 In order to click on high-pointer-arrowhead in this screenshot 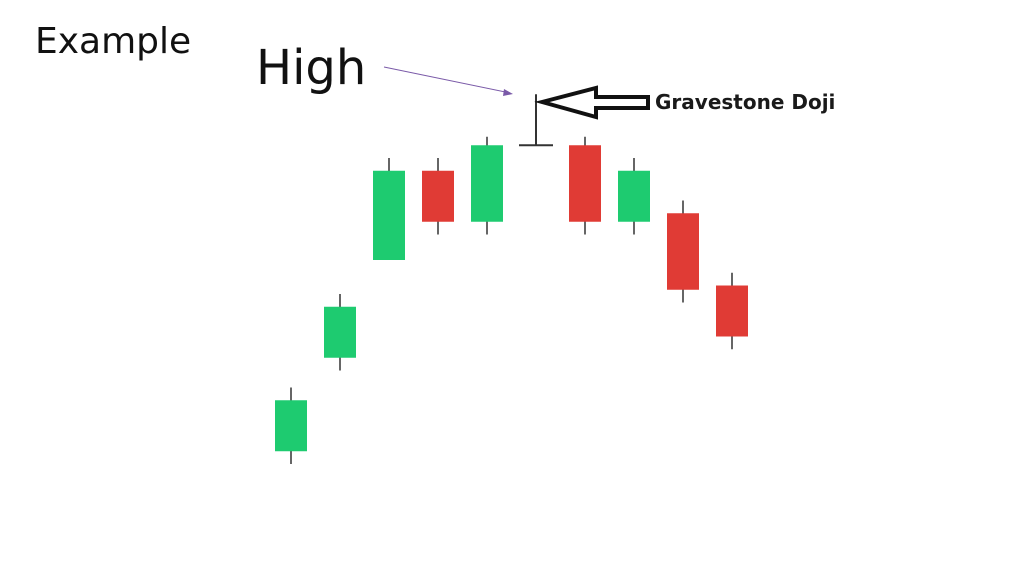, I will do `click(508, 92)`.